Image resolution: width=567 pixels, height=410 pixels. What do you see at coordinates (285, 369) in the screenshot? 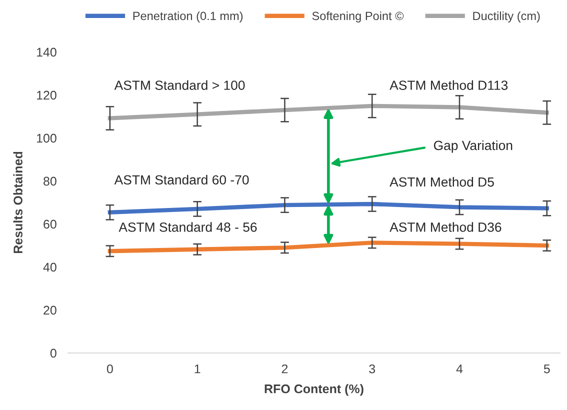
I see `x-tick-label: 2` at bounding box center [285, 369].